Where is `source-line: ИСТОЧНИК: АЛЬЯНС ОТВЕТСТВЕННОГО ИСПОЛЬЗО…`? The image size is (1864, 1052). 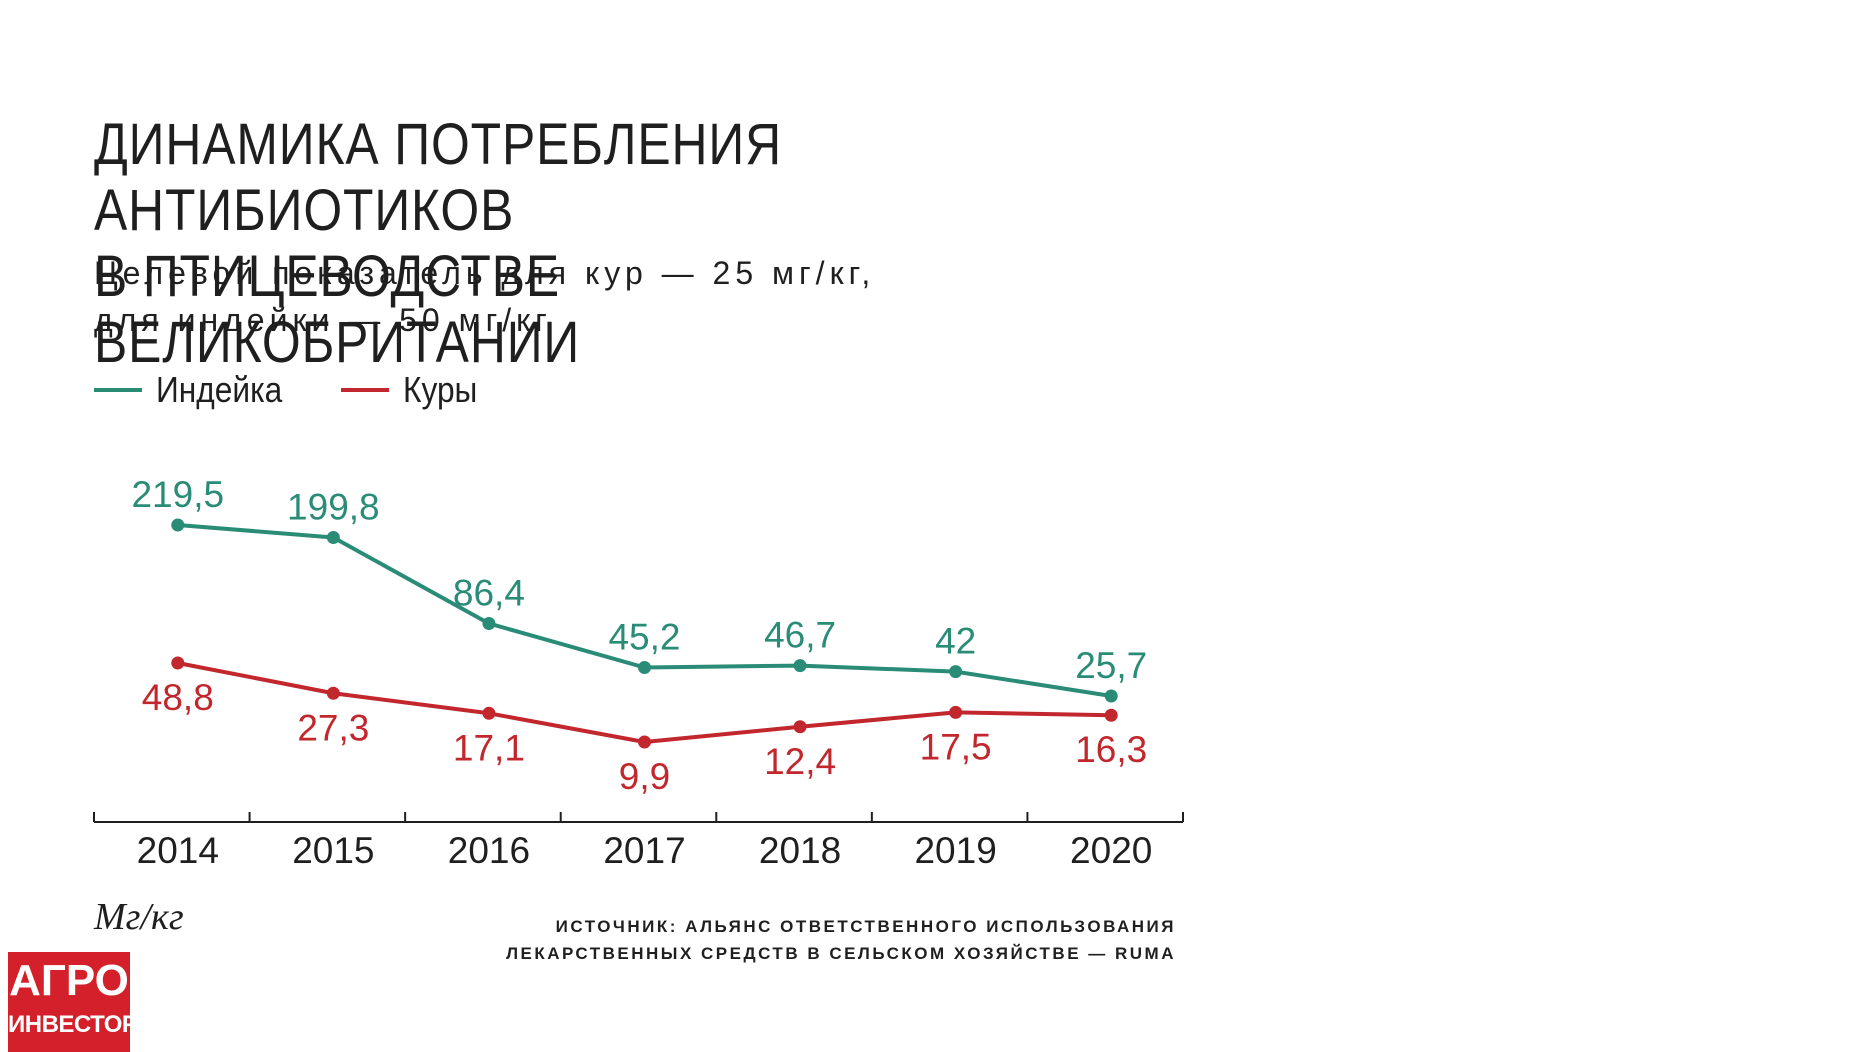 source-line: ИСТОЧНИК: АЛЬЯНС ОТВЕТСТВЕННОГО ИСПОЛЬЗО… is located at coordinates (865, 926).